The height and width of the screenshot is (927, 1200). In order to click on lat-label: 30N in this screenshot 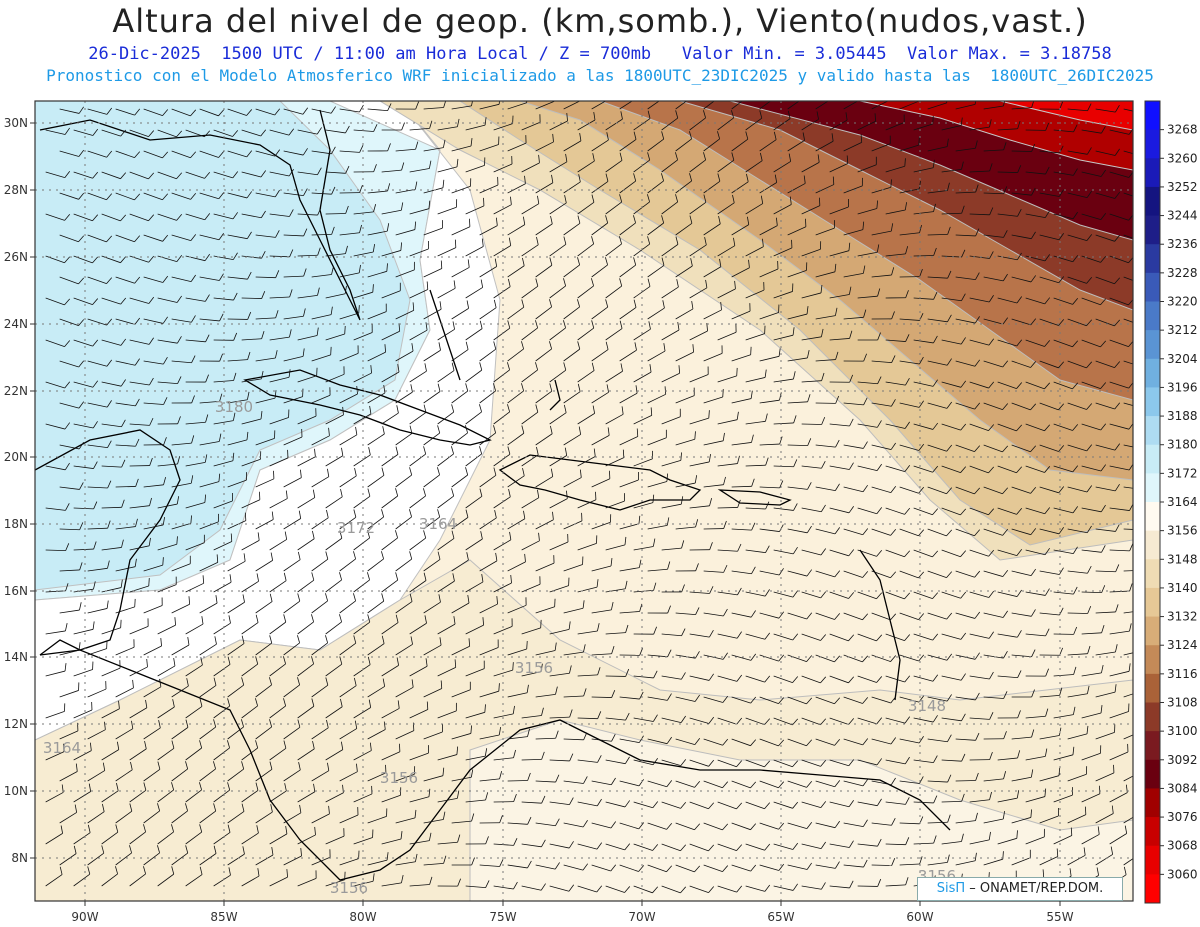, I will do `click(16, 123)`.